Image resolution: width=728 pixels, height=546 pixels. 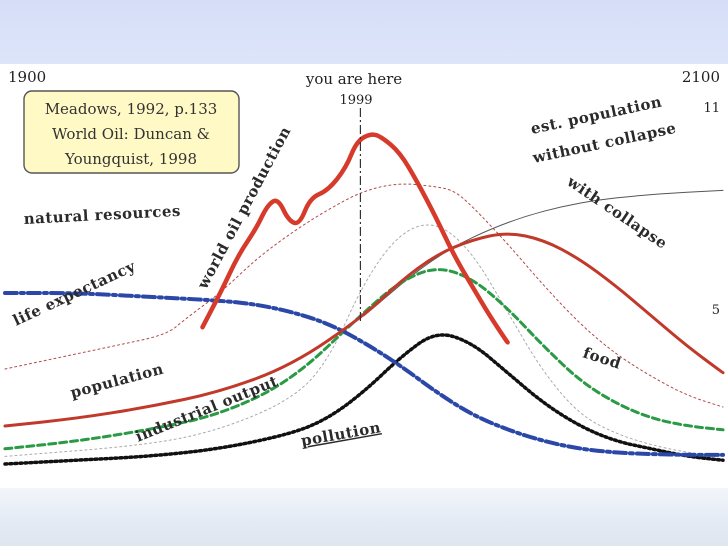 I want to click on series-label-food: food, so click(x=602, y=358).